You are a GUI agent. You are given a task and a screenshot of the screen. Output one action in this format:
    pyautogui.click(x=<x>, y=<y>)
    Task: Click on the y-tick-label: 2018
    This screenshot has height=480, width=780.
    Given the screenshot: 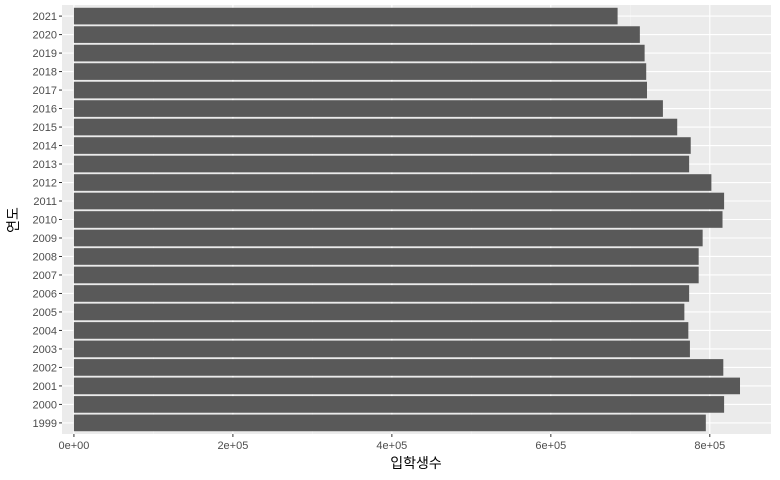 What is the action you would take?
    pyautogui.click(x=45, y=73)
    